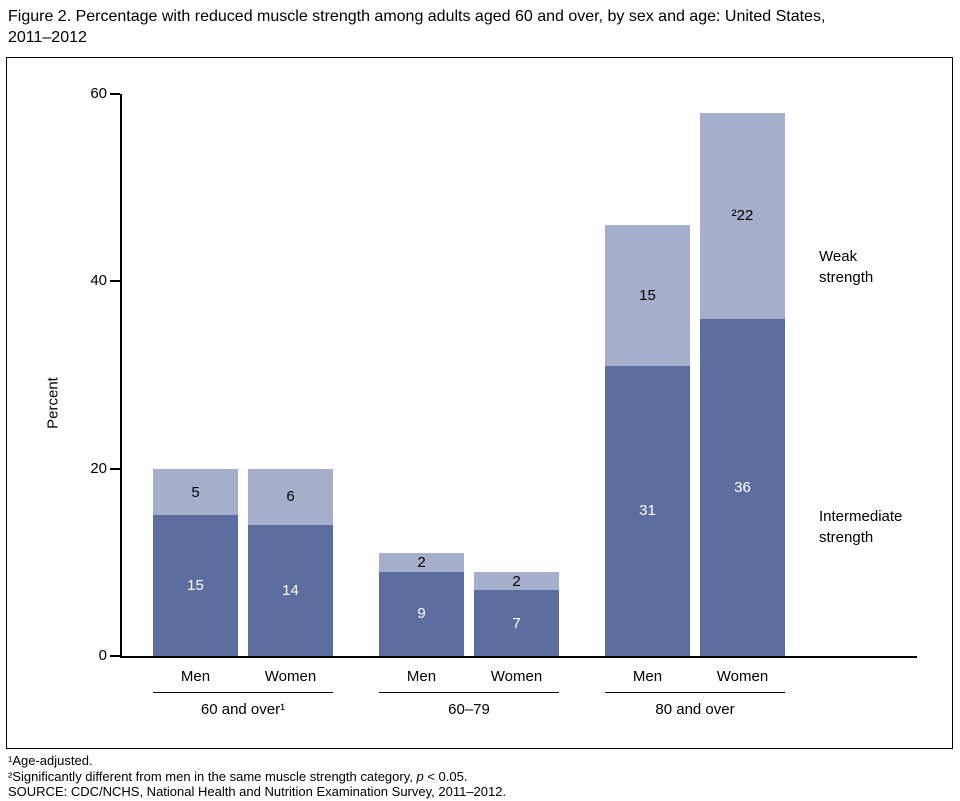  Describe the element at coordinates (195, 585) in the screenshot. I see `bar-segment-intermediate-strength: 15` at that location.